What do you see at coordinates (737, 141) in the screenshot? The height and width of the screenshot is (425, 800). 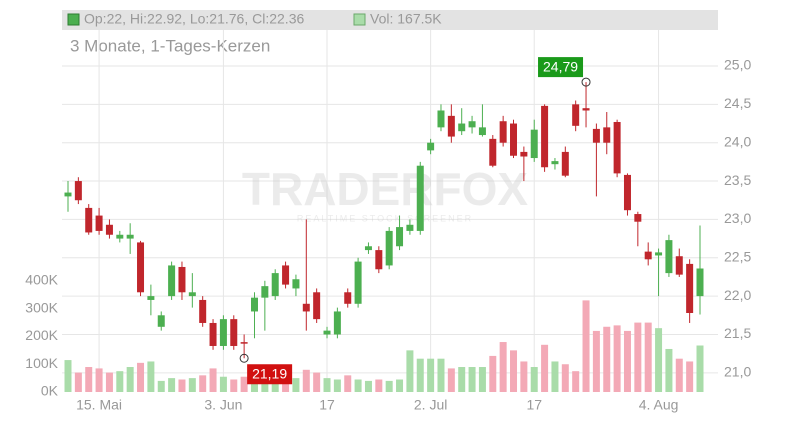 I see `y-tick-label: 24,0` at bounding box center [737, 141].